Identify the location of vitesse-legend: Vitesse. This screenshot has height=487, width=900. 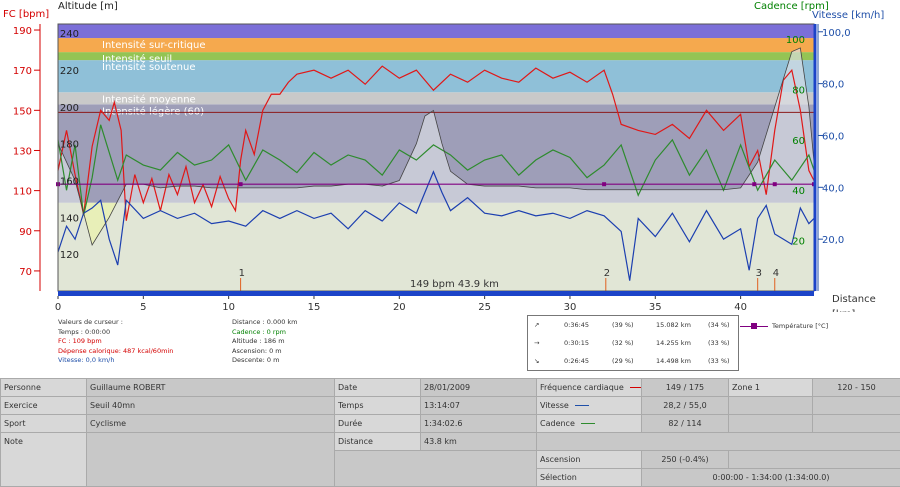
(589, 406).